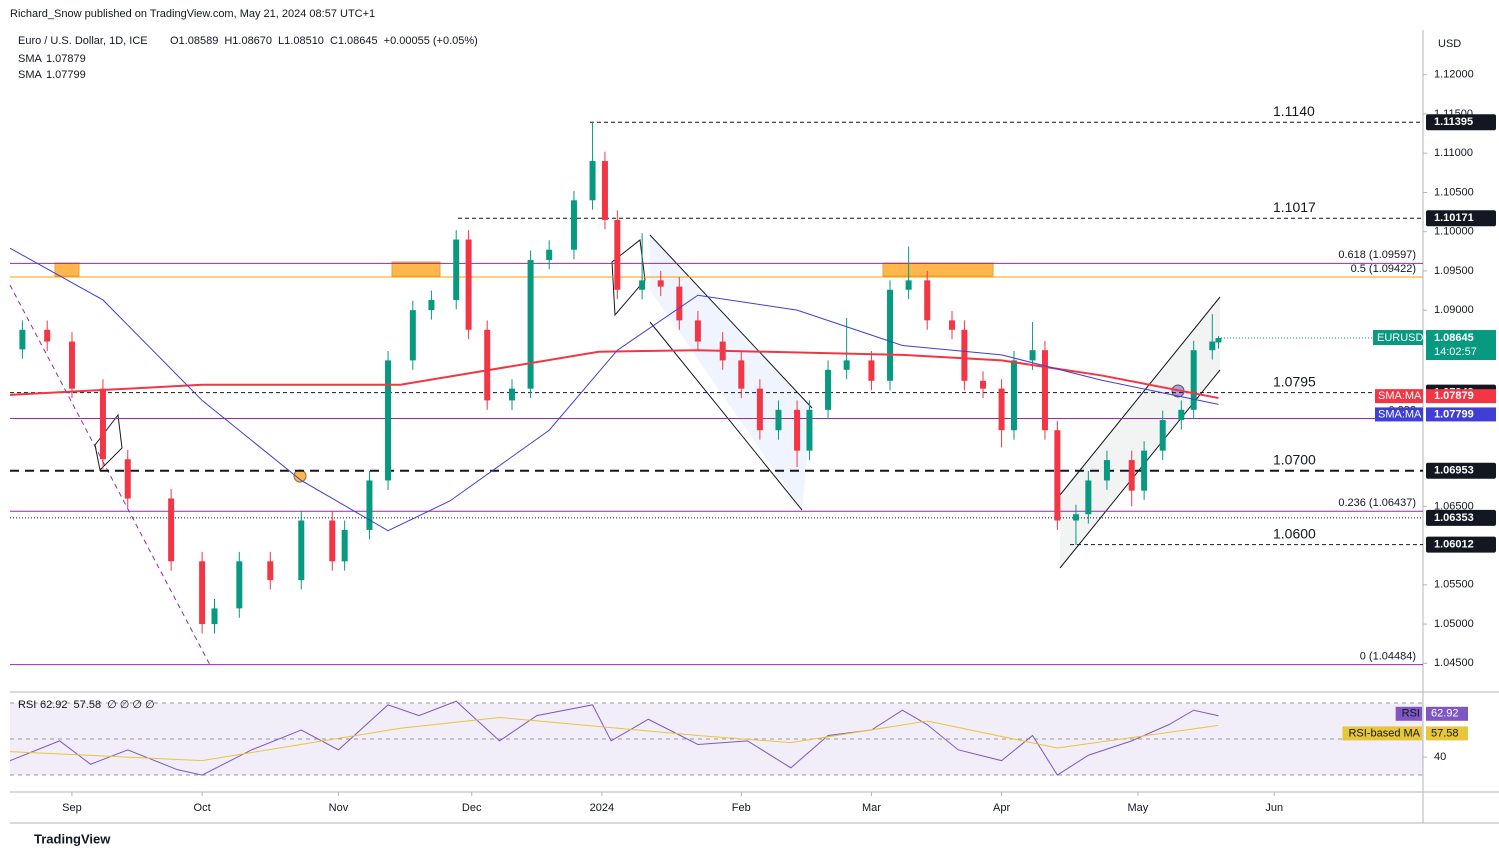  Describe the element at coordinates (472, 808) in the screenshot. I see `x-tick-label: Dec` at that location.